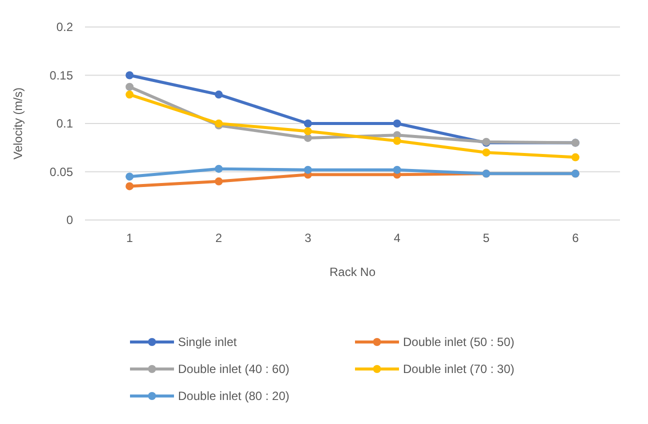 This screenshot has width=648, height=424. Describe the element at coordinates (397, 238) in the screenshot. I see `x-tick-label: 4` at that location.